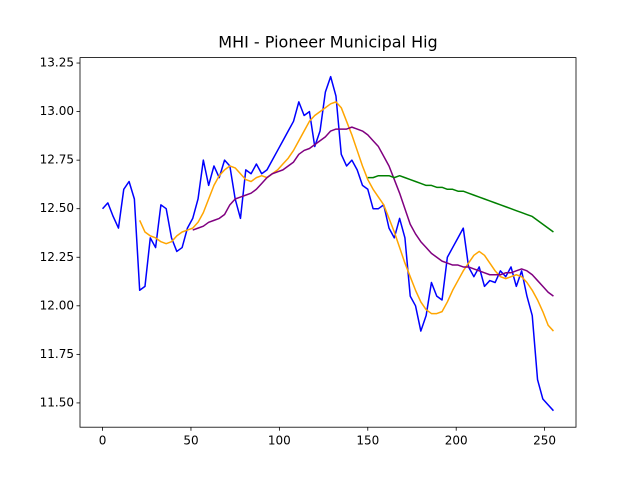  I want to click on x-tick-label: 50, so click(190, 441).